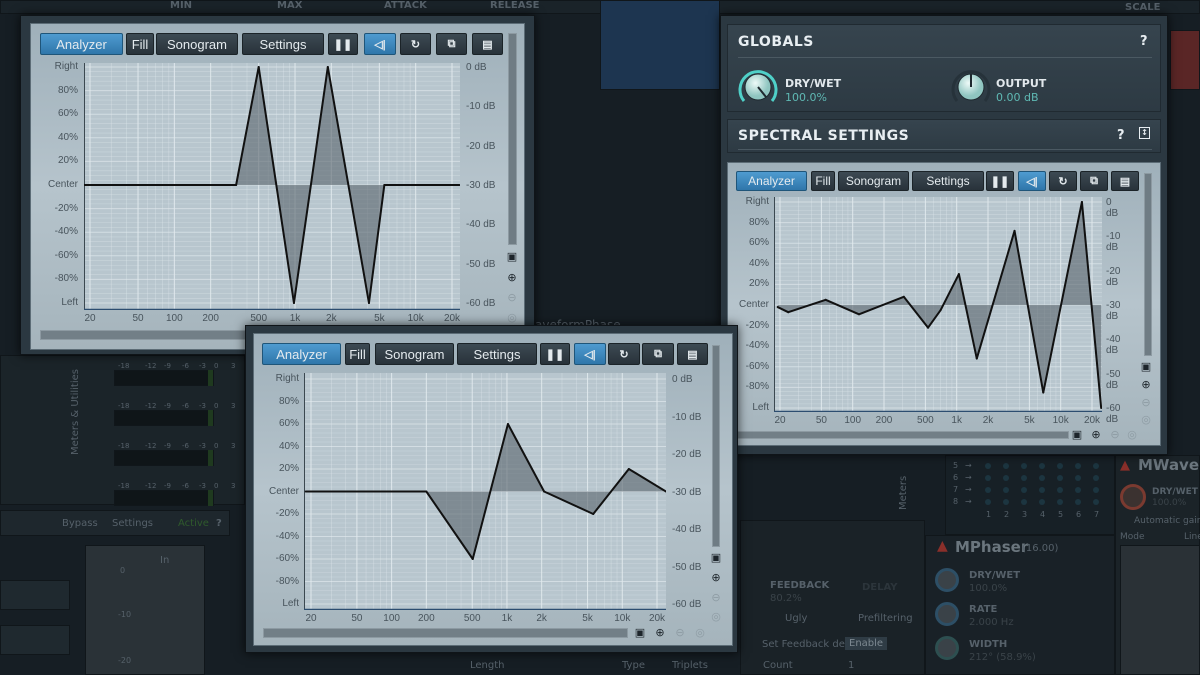 This screenshot has height=675, width=1200. Describe the element at coordinates (1113, 414) in the screenshot. I see `y-right-tick-label: -60 dB` at that location.